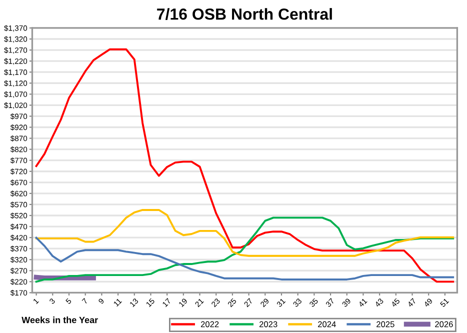 This screenshot has width=467, height=333. Describe the element at coordinates (327, 324) in the screenshot. I see `legend-label: 2024` at that location.